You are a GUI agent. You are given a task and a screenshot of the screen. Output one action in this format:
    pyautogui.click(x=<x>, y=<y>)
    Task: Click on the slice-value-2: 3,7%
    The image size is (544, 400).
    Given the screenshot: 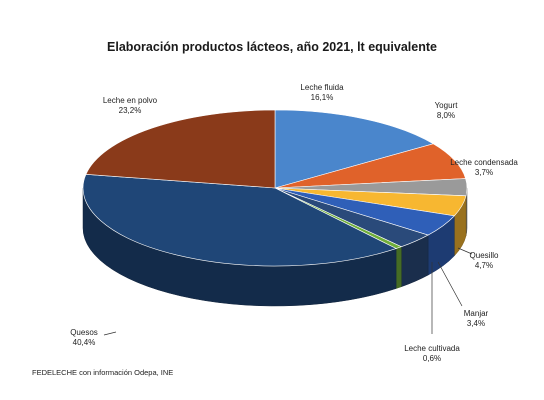 What is the action you would take?
    pyautogui.click(x=484, y=172)
    